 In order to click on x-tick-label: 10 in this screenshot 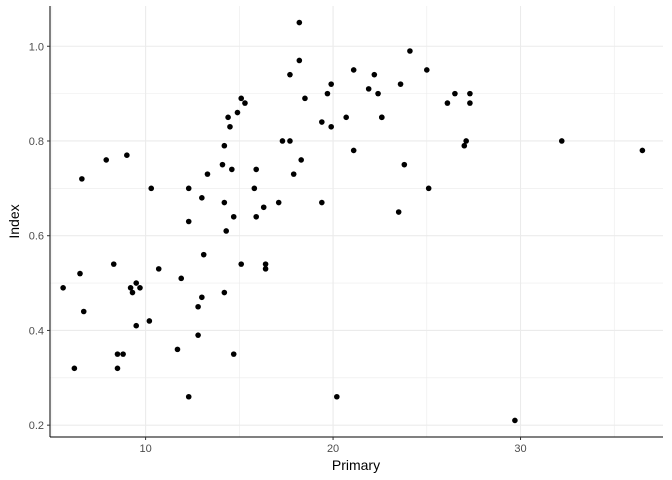, I will do `click(145, 449)`.